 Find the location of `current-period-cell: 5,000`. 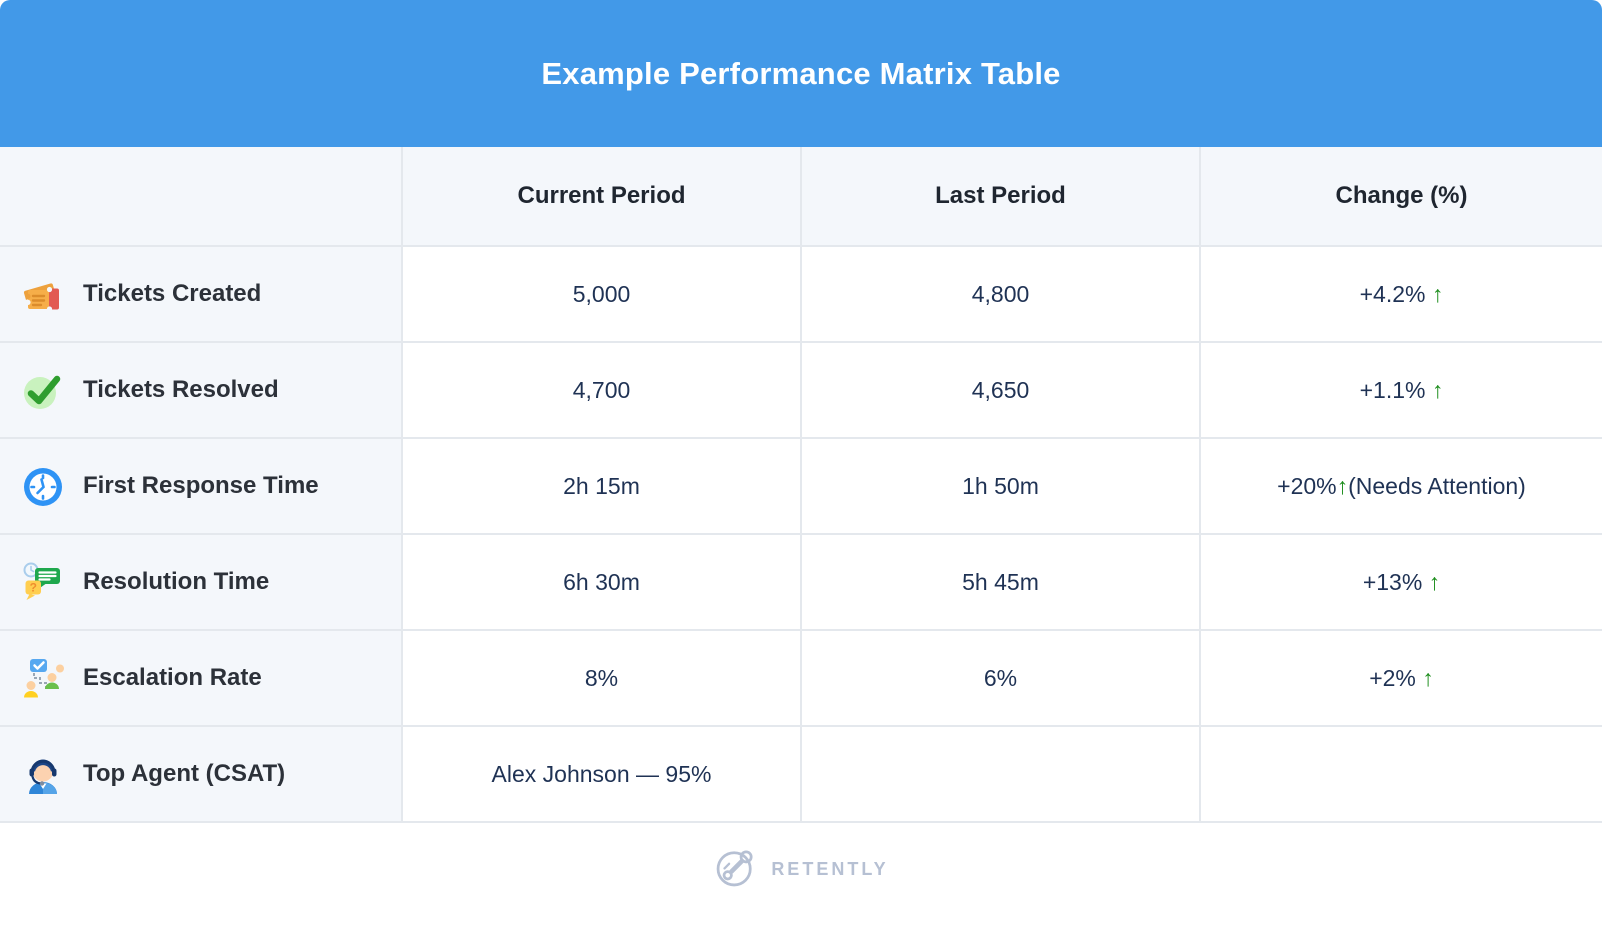

current-period-cell: 5,000 is located at coordinates (600, 295).